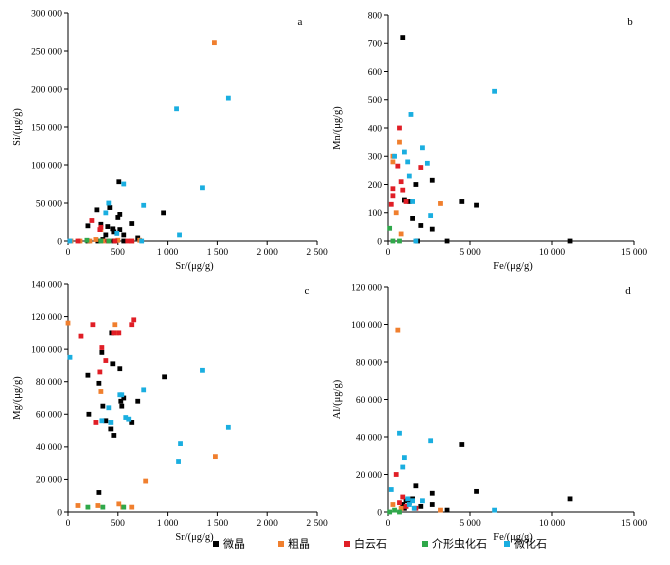 The height and width of the screenshot is (565, 670). Describe the element at coordinates (375, 158) in the screenshot. I see `y-tick-label: 300` at that location.